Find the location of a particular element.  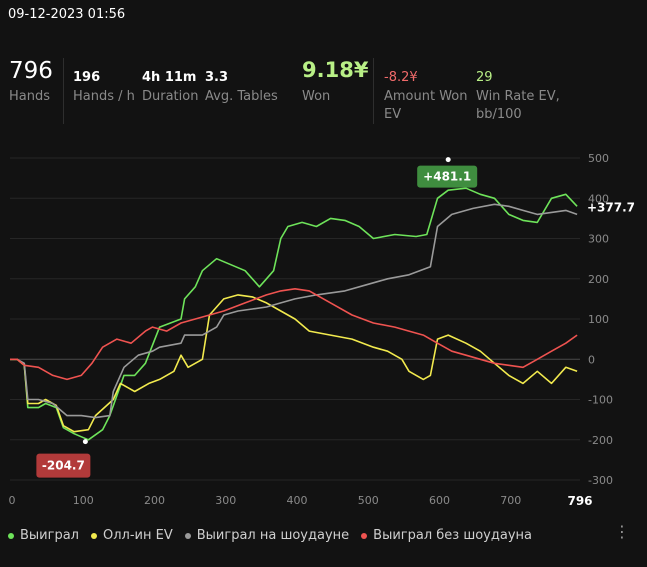

y-tick-label: -300 is located at coordinates (600, 480).